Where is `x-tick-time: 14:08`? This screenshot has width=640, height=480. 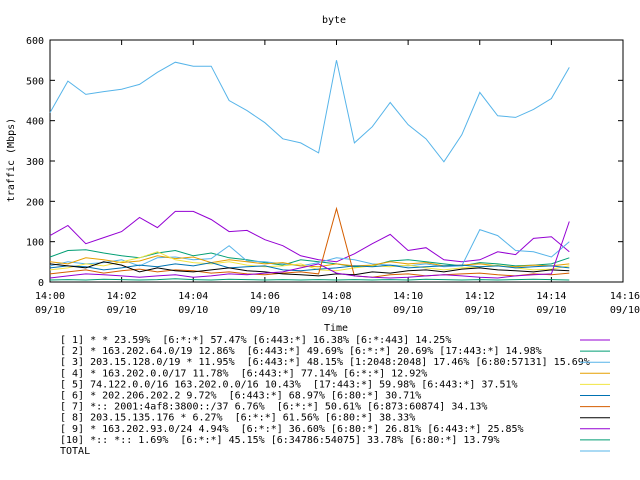 x-tick-time: 14:08 is located at coordinates (336, 296).